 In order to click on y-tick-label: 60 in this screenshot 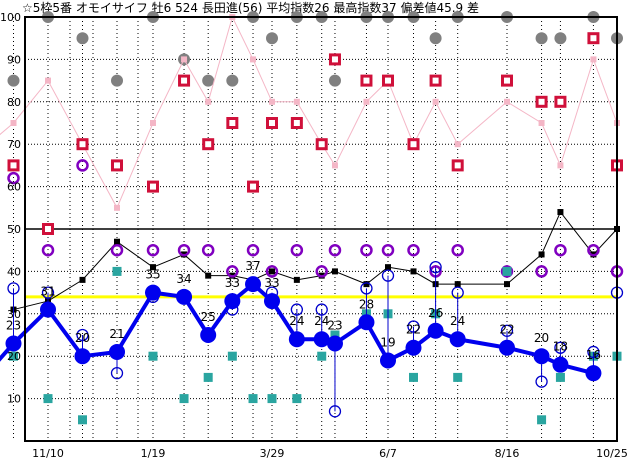, I will do `click(14, 187)`.